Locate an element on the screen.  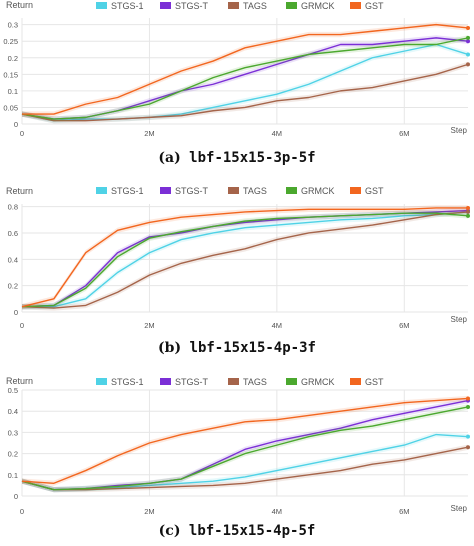
panel1-xtick-1: 2M is located at coordinates (149, 133).